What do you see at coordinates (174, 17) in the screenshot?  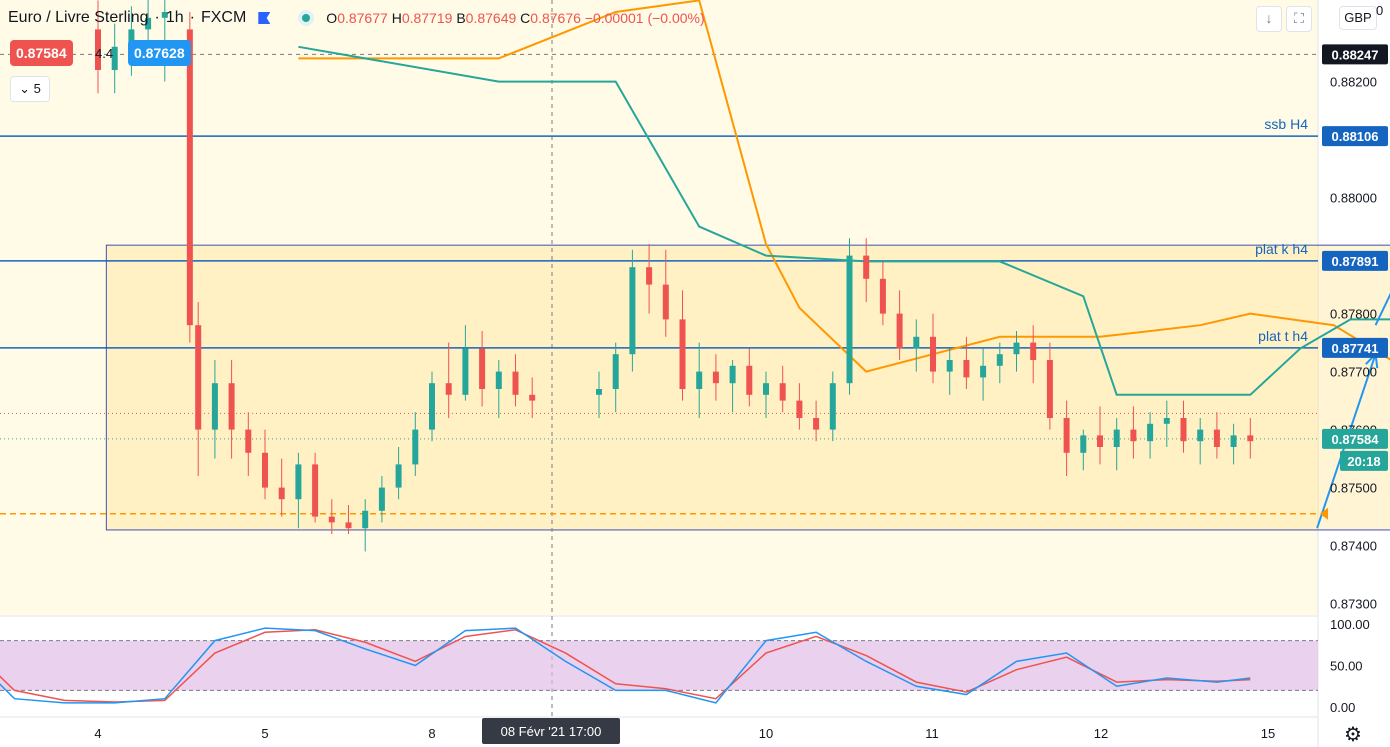 I see `interval: 1h` at bounding box center [174, 17].